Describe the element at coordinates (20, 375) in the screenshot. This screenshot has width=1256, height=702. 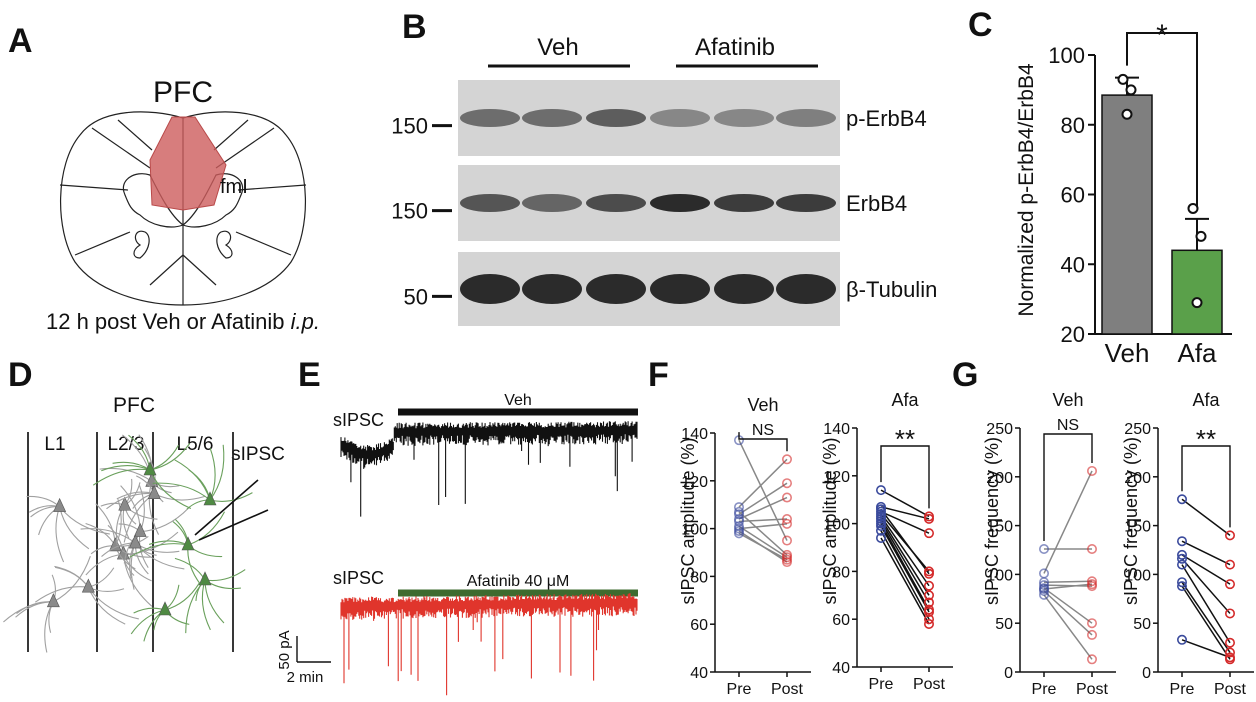
I see `panel-d-letter: D` at that location.